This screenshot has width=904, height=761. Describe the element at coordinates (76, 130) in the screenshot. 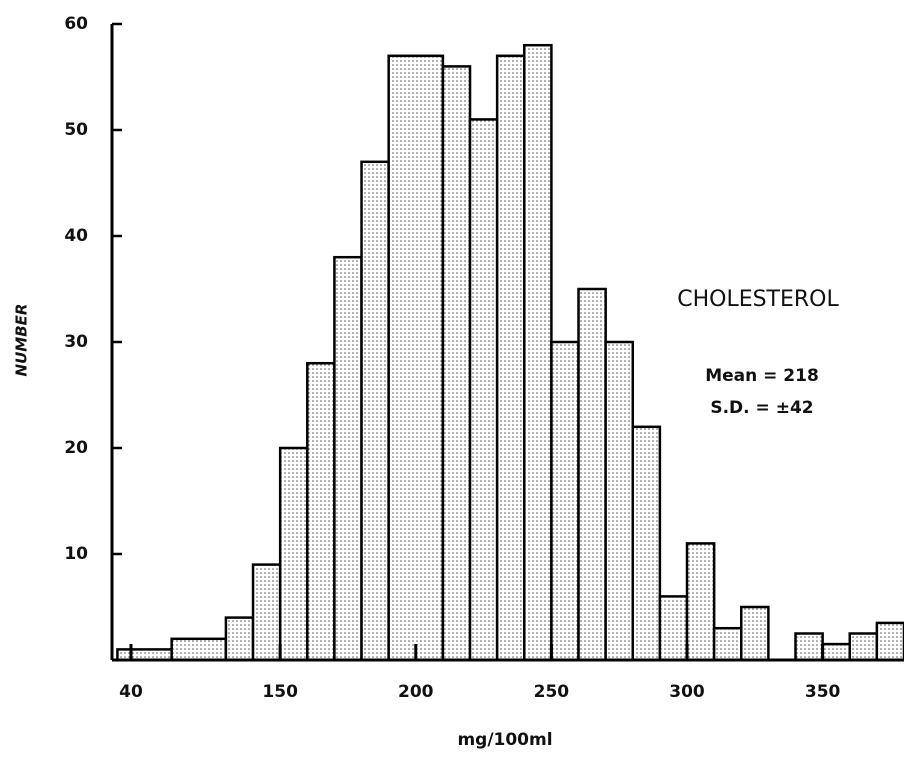

I see `y-tick-label: 50` at that location.